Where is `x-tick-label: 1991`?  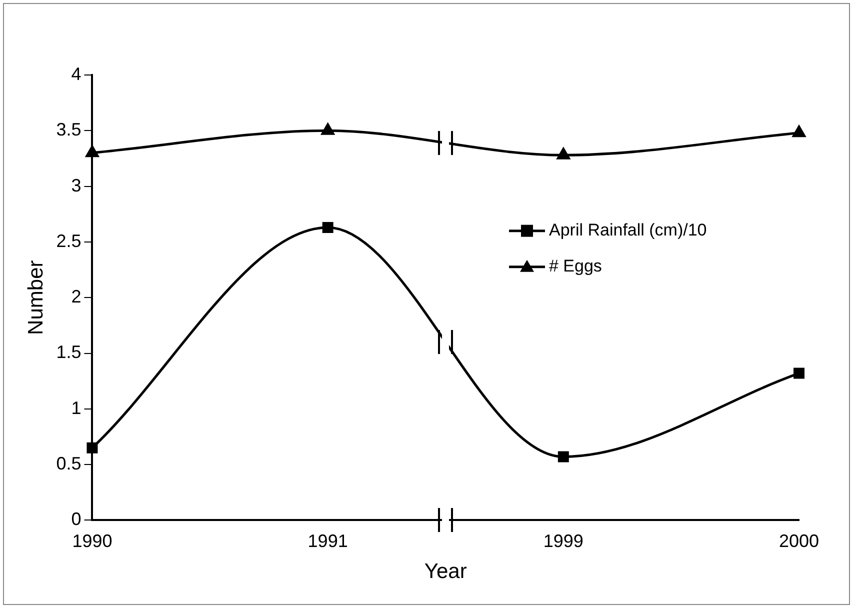
x-tick-label: 1991 is located at coordinates (328, 540).